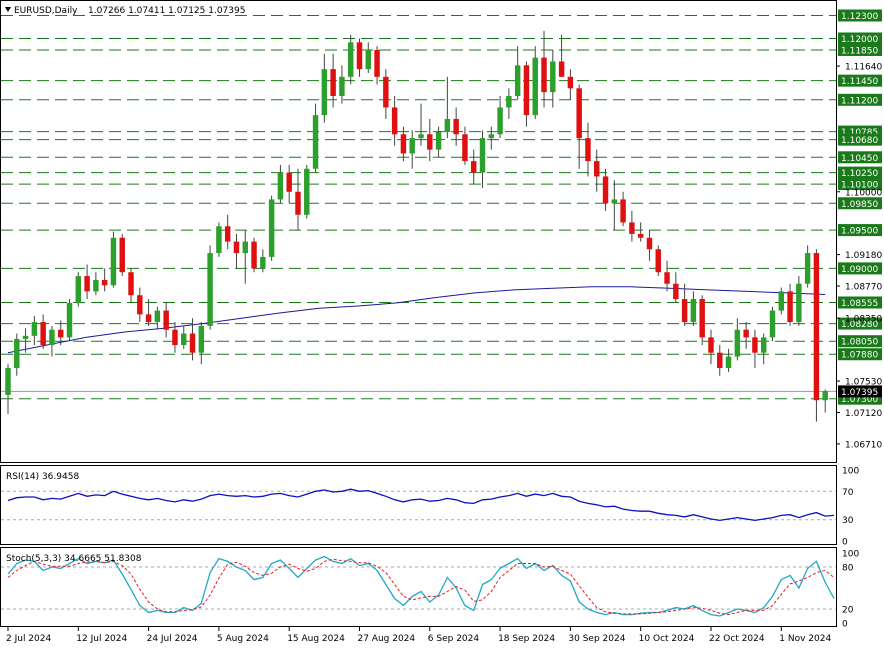 The width and height of the screenshot is (884, 649). I want to click on level-label: 1.10450, so click(859, 159).